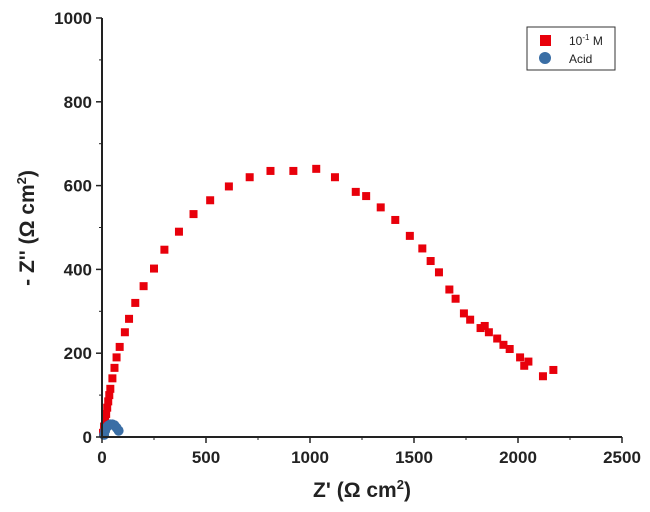 Image resolution: width=650 pixels, height=512 pixels. What do you see at coordinates (545, 58) in the screenshot?
I see `legend-marker-circle` at bounding box center [545, 58].